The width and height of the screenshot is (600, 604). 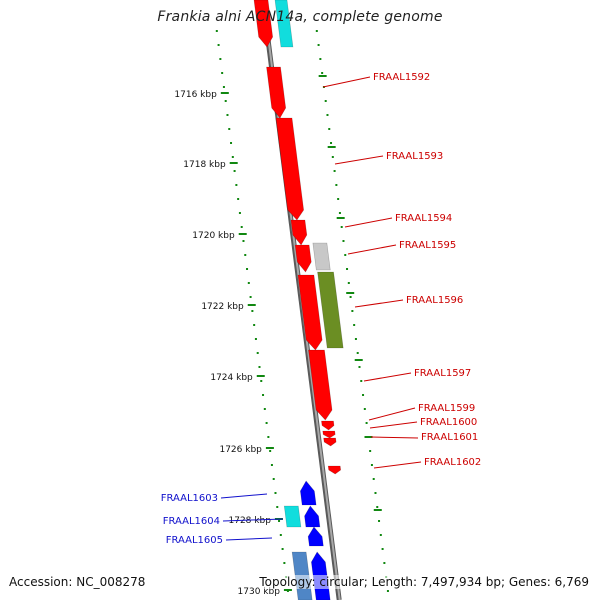 What do you see at coordinates (414, 156) in the screenshot?
I see `gene-label: FRAAL1593` at bounding box center [414, 156].